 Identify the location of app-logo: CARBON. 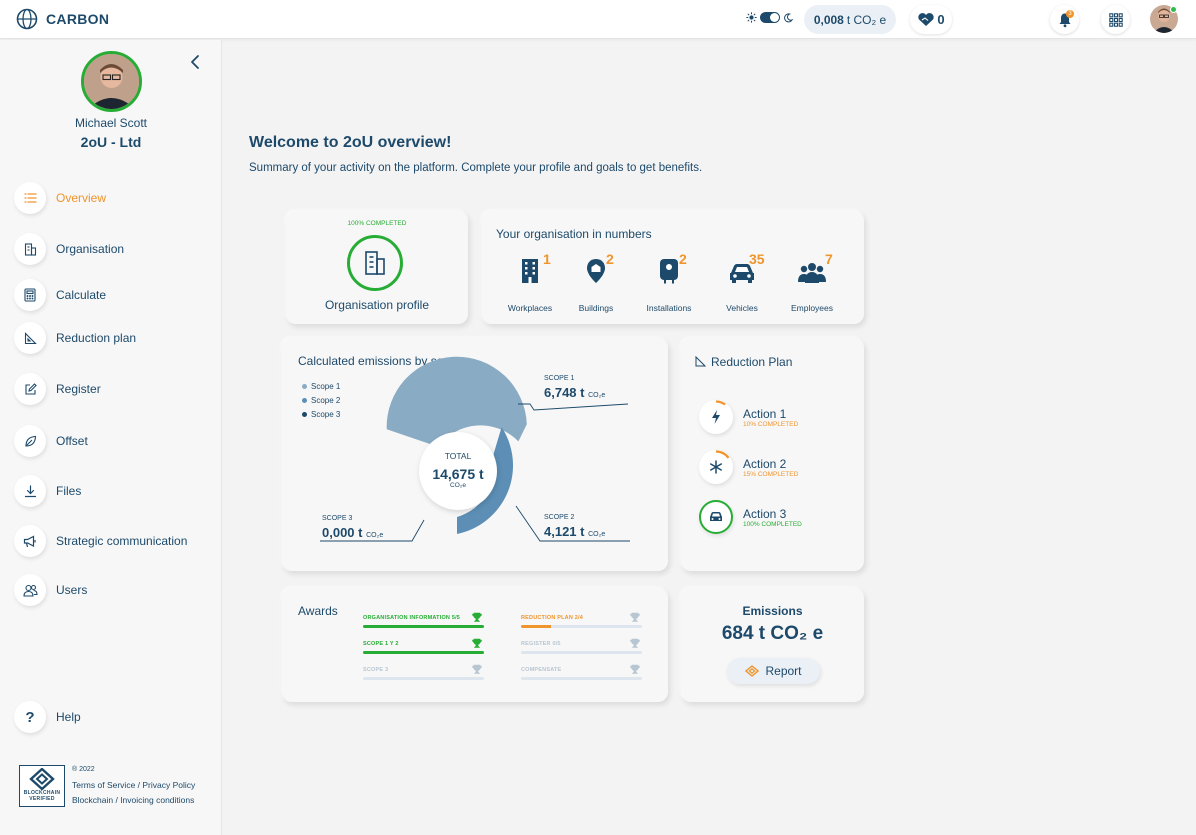
(61, 19).